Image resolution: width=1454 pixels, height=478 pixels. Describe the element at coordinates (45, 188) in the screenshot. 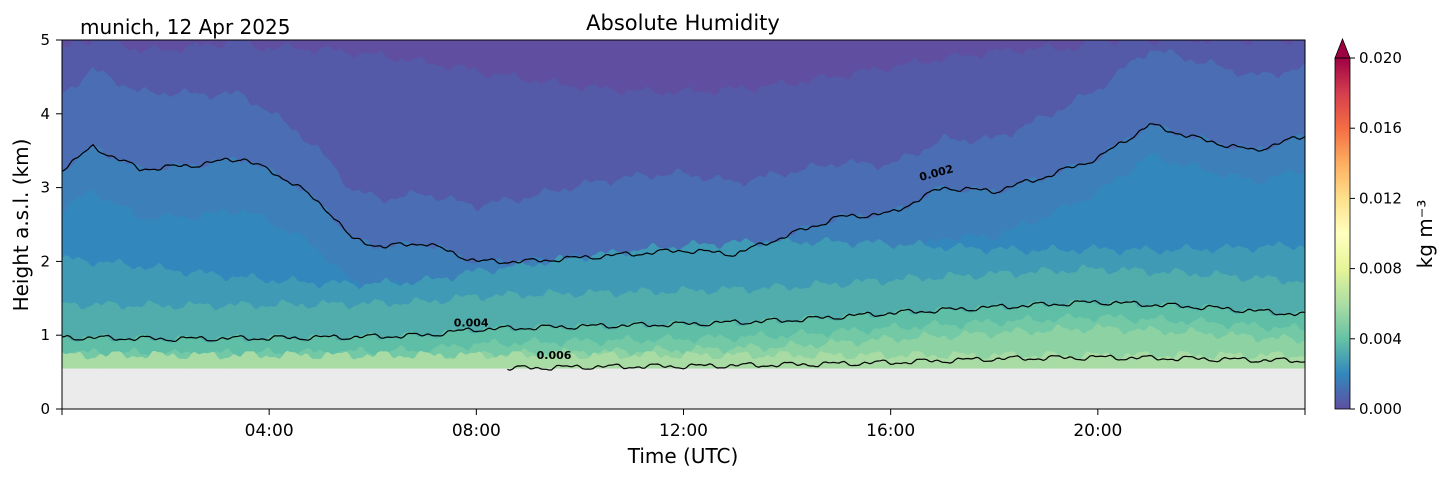

I see `y-tick-label: 3` at that location.